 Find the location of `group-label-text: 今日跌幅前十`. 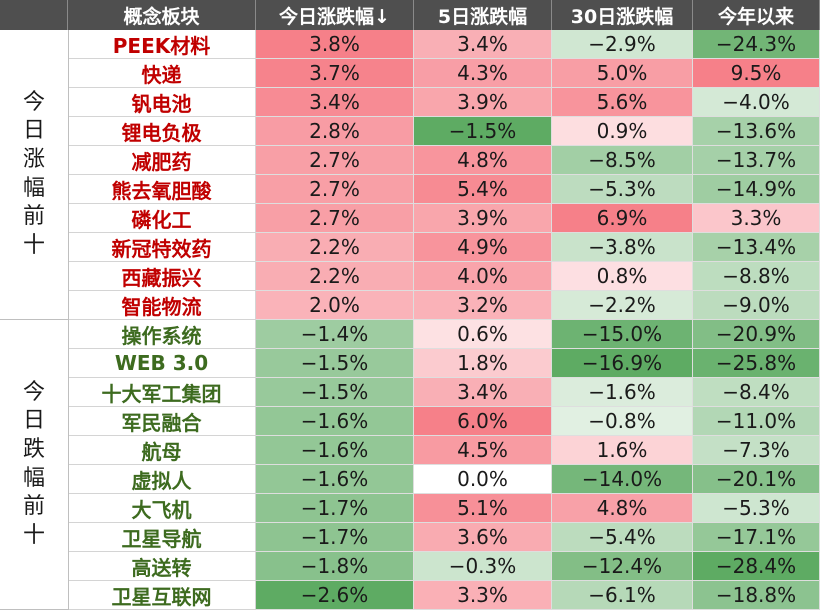

group-label-text: 今日跌幅前十 is located at coordinates (33, 463).